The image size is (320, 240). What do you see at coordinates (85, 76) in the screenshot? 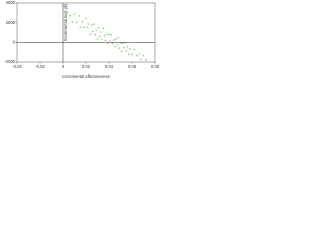
I see `x-axis-label: Incremental effectiveness` at bounding box center [85, 76].